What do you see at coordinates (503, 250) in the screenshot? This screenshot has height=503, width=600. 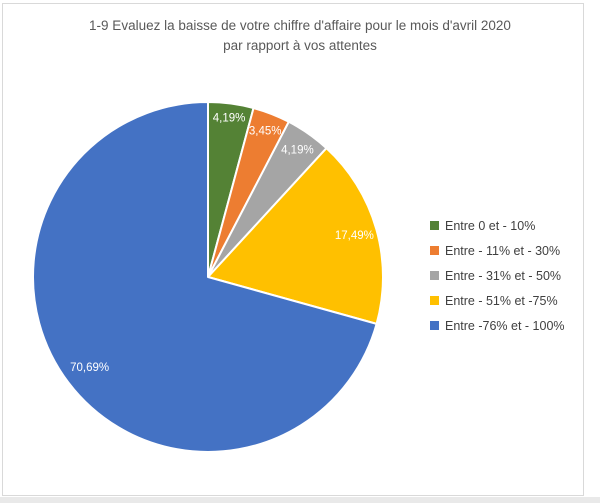 I see `legend-label: Entre - 11% et - 30%` at bounding box center [503, 250].